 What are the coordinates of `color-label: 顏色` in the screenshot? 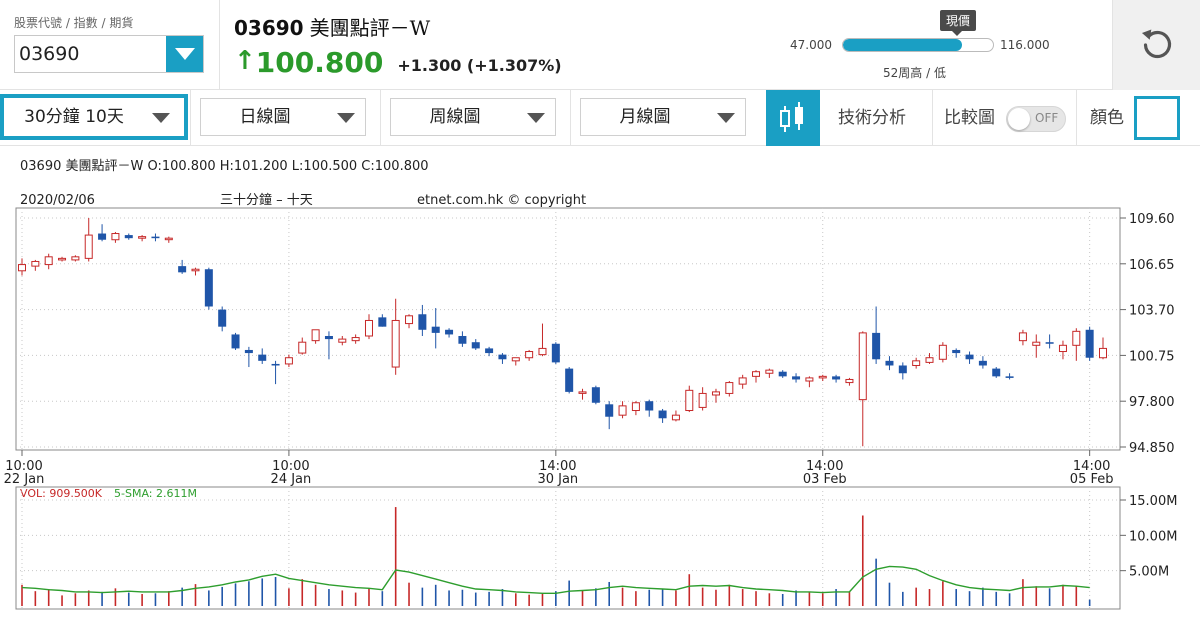 It's located at (1107, 118).